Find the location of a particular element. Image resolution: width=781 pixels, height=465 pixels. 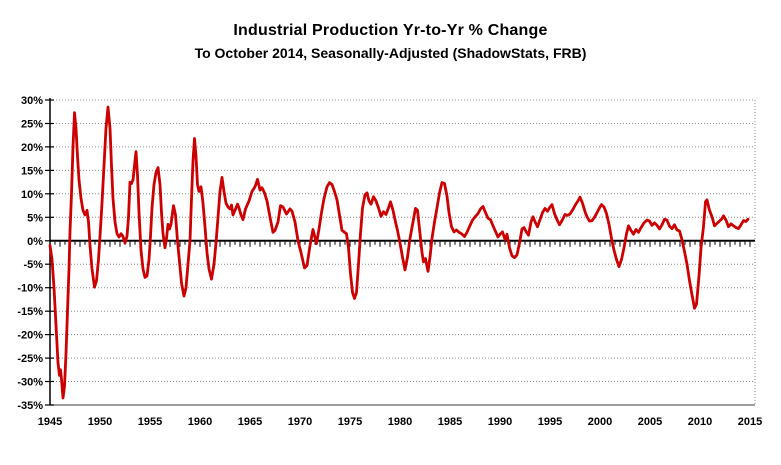

x-tick-label: 1965 is located at coordinates (250, 422).